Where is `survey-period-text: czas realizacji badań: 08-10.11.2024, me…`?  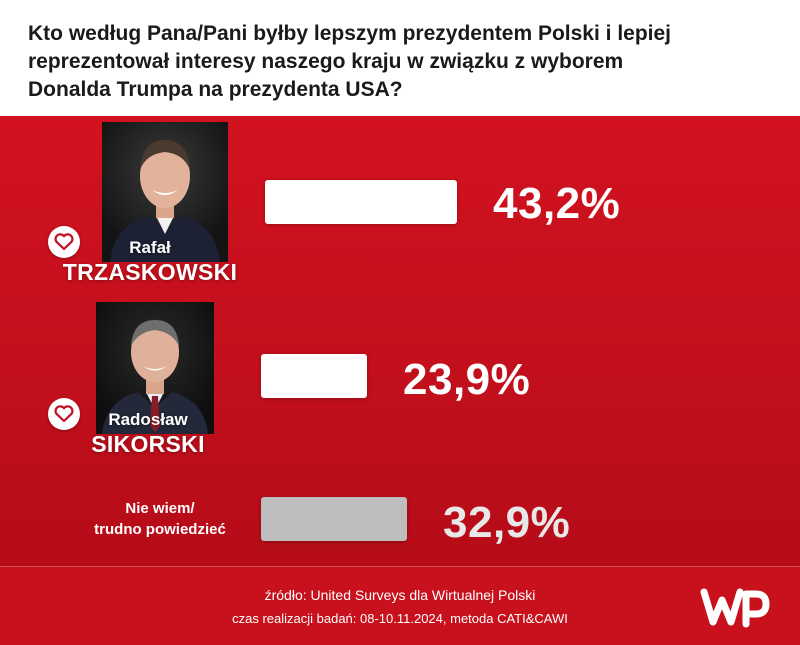 survey-period-text: czas realizacji badań: 08-10.11.2024, me… is located at coordinates (400, 618).